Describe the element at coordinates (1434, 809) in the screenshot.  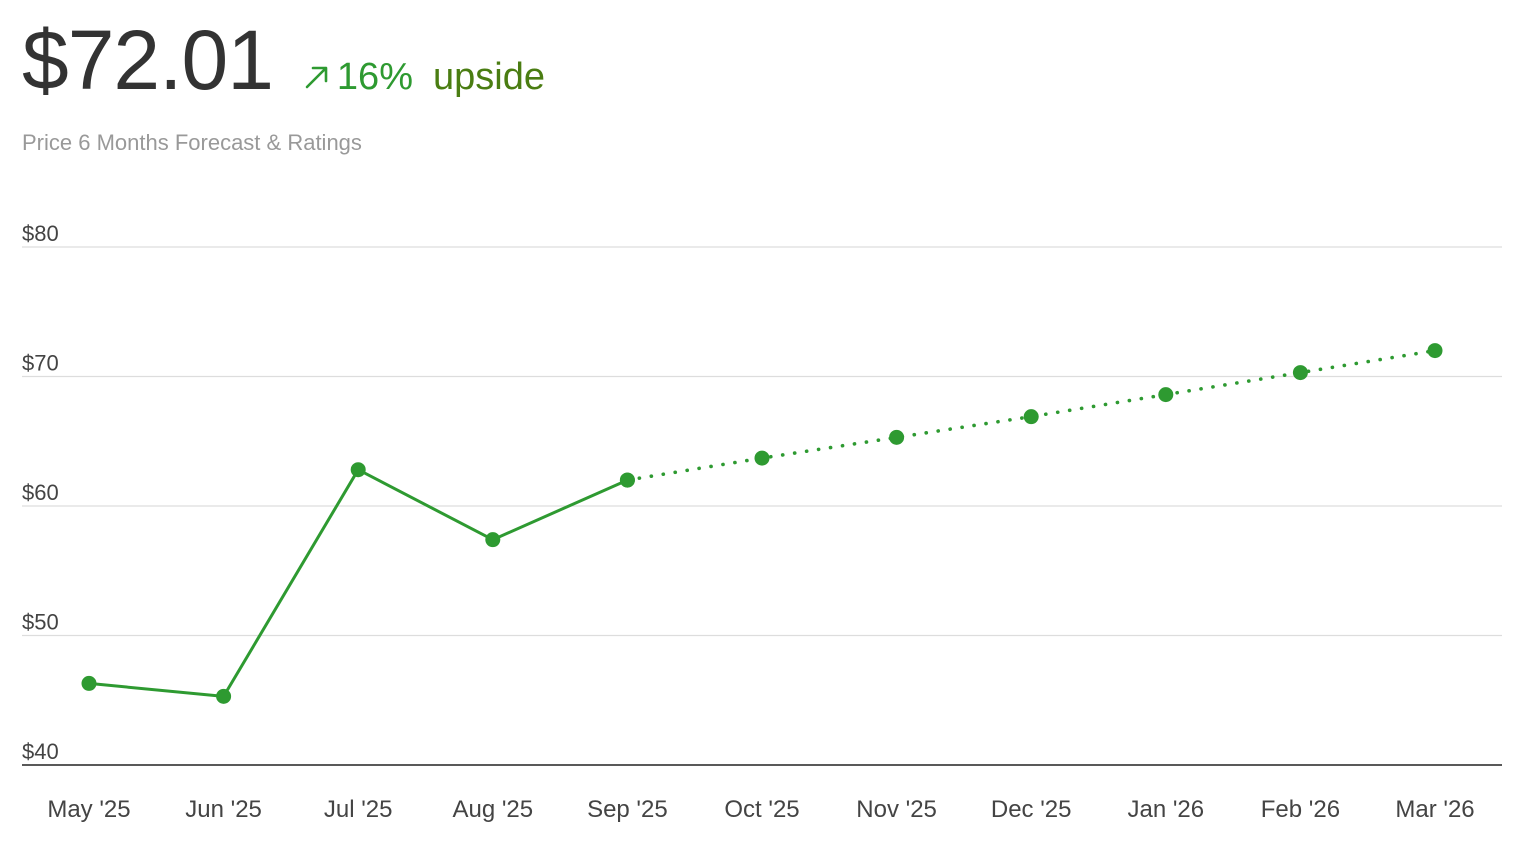
I see `x-tick-label: Mar '26` at that location.